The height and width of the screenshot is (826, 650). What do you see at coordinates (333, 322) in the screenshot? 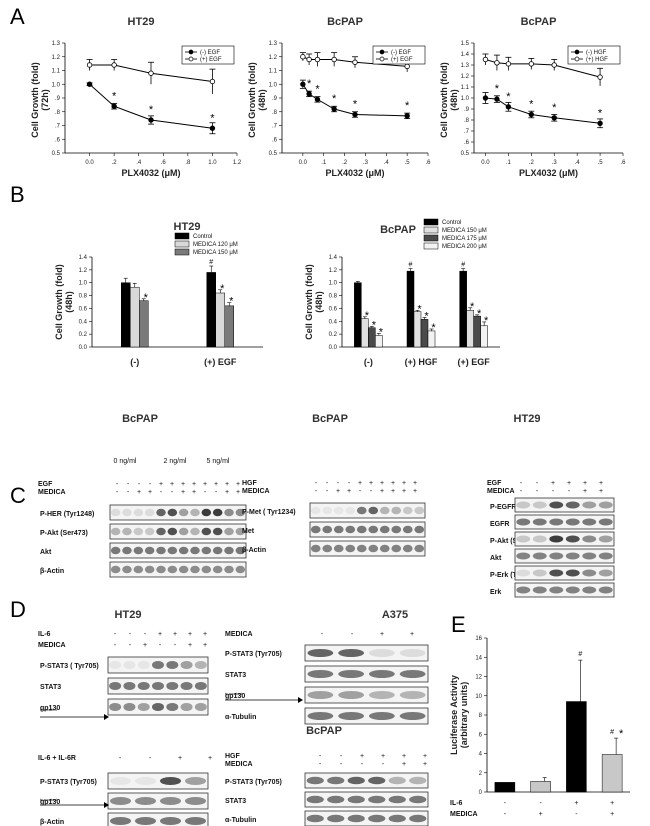
I see `y-tick-label: 0.4` at bounding box center [333, 322].